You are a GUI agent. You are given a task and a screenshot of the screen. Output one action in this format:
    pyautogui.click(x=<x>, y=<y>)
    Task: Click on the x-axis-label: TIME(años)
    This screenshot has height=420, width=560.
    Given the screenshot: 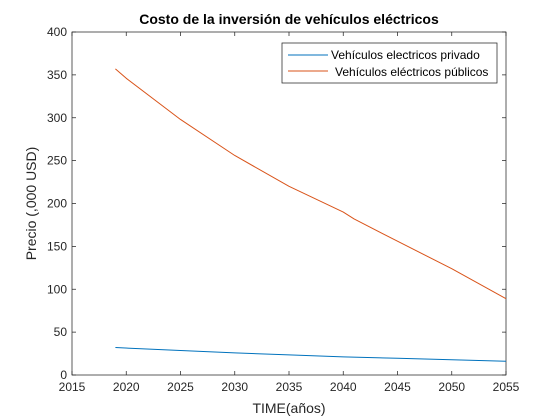 What is the action you would take?
    pyautogui.click(x=288, y=408)
    